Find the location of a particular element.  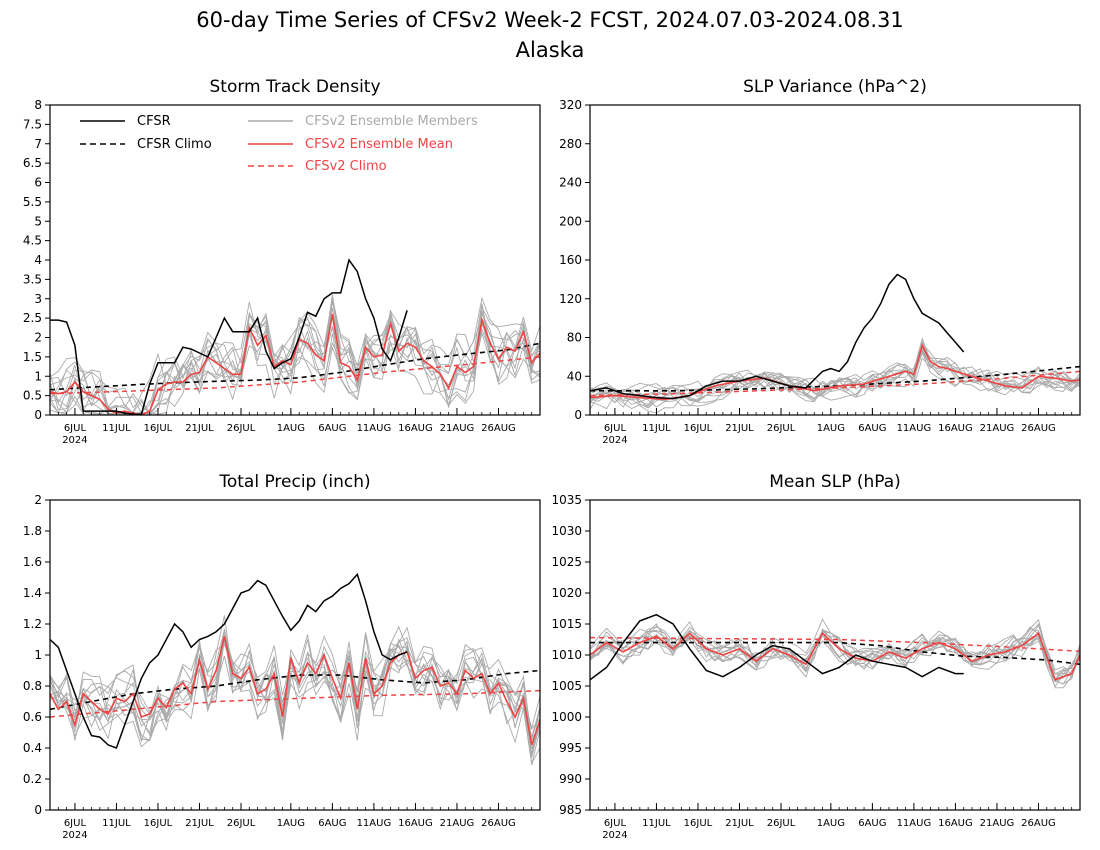

y-tick-label: 3.5 is located at coordinates (32, 279).